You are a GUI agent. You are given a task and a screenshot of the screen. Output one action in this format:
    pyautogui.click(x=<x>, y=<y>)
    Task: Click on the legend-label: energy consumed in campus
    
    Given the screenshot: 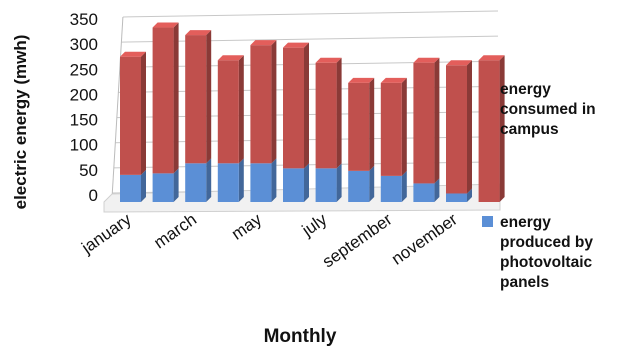 What is the action you would take?
    pyautogui.click(x=548, y=109)
    